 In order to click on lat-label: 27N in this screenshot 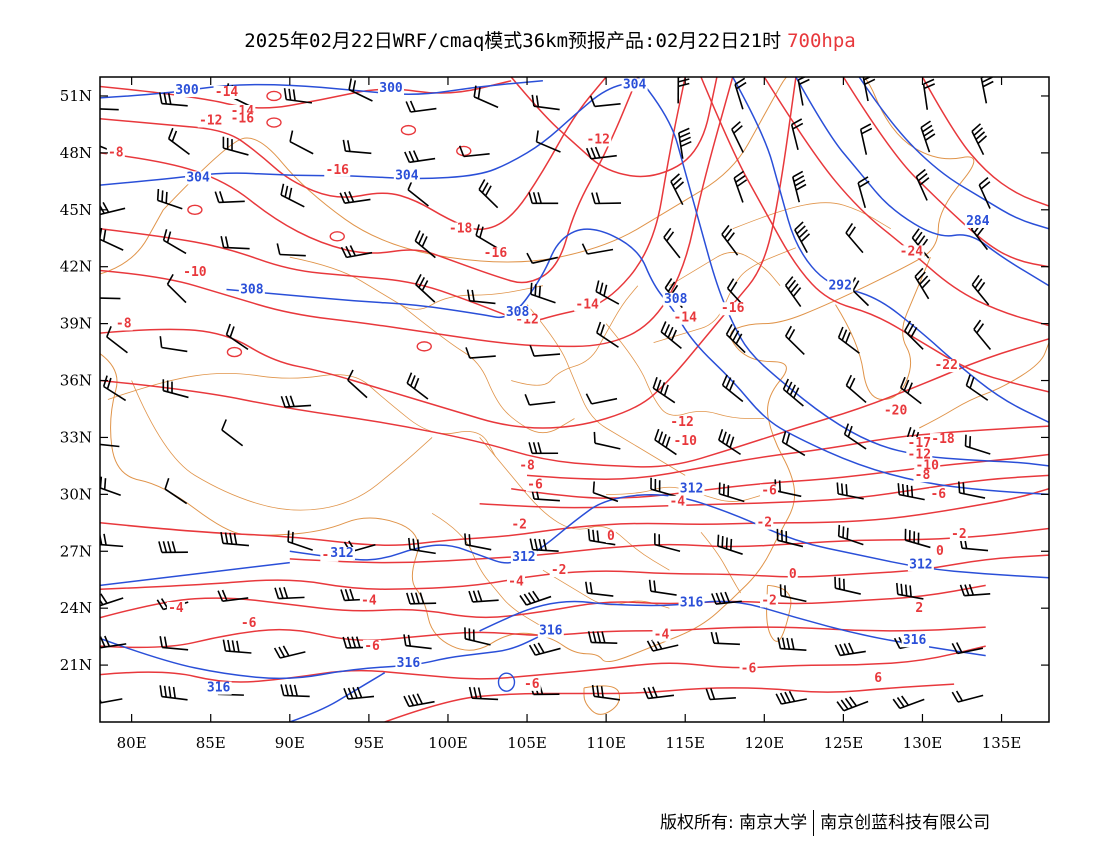, I will do `click(76, 551)`.